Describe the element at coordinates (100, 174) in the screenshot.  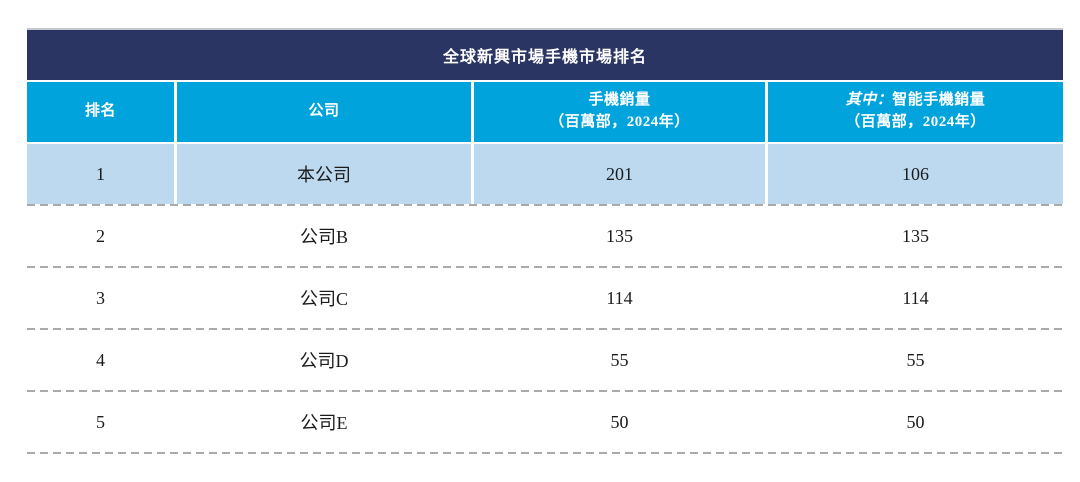
I see `rank-cell: 1` at that location.